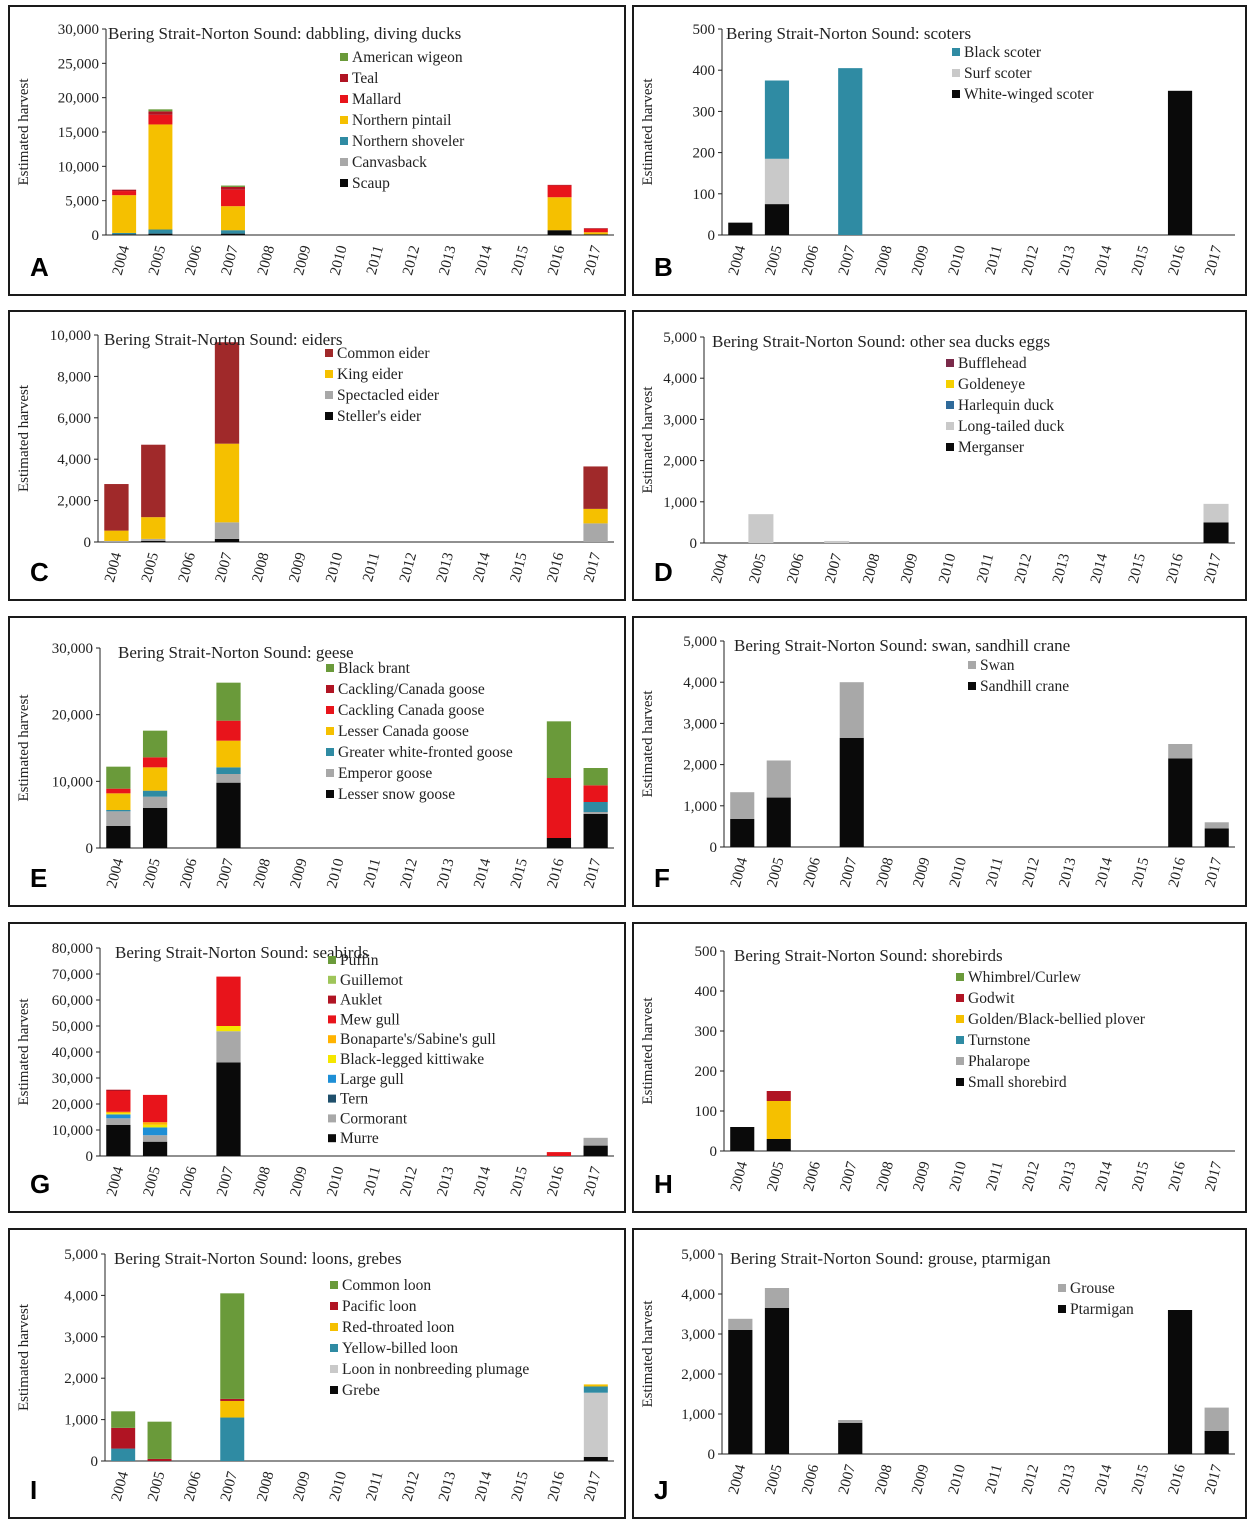  Describe the element at coordinates (998, 73) in the screenshot. I see `legend-label: Surf scoter` at that location.